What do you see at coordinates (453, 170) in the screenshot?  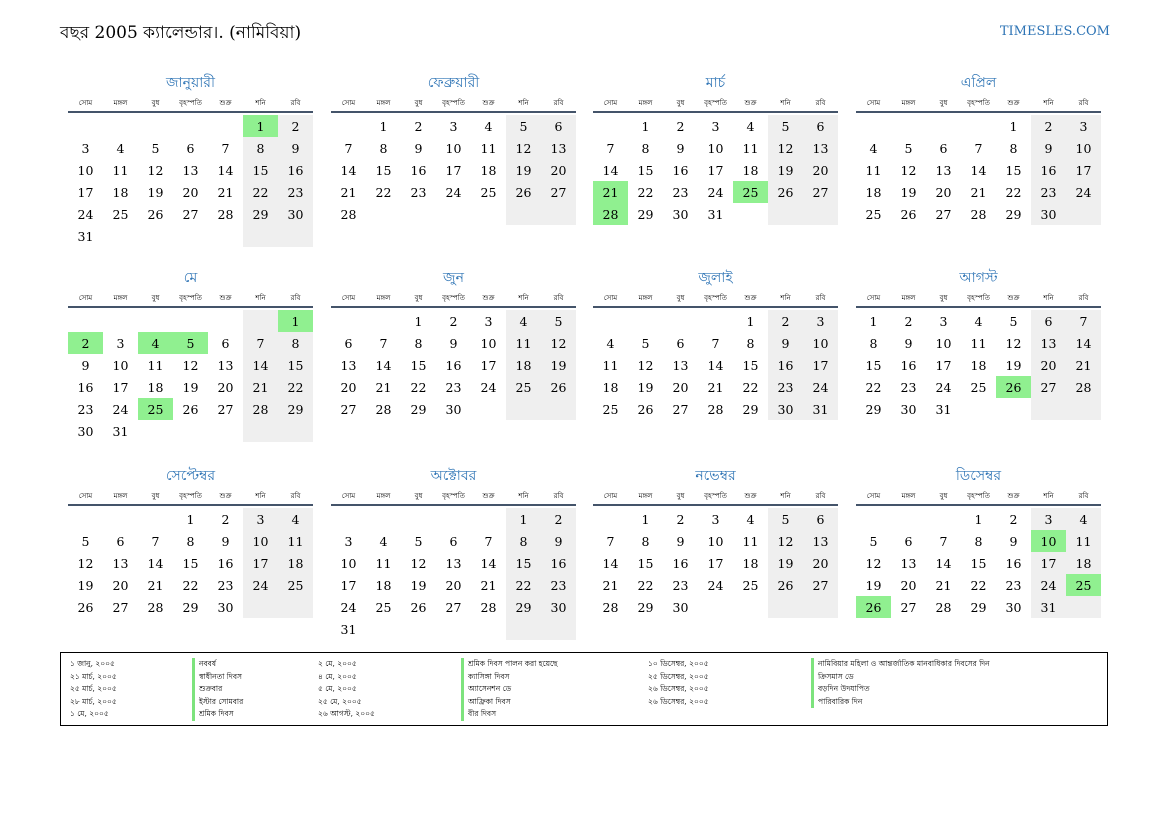 I see `day-cell: 17` at bounding box center [453, 170].